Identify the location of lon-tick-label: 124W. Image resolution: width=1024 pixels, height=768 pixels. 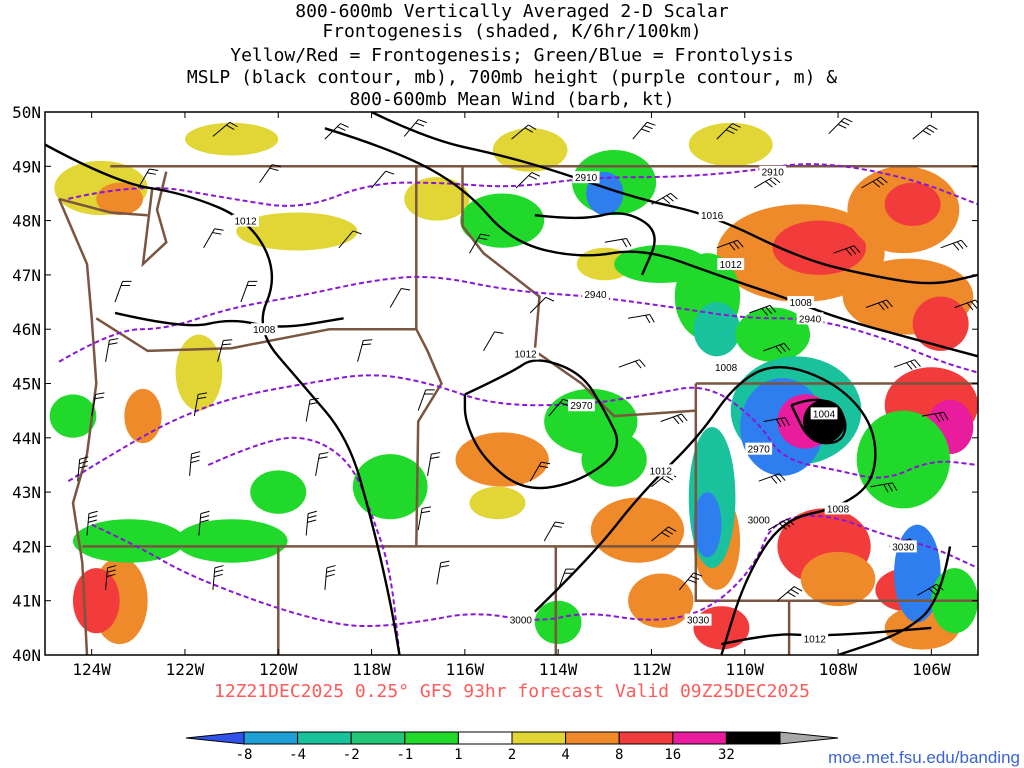
(91, 669).